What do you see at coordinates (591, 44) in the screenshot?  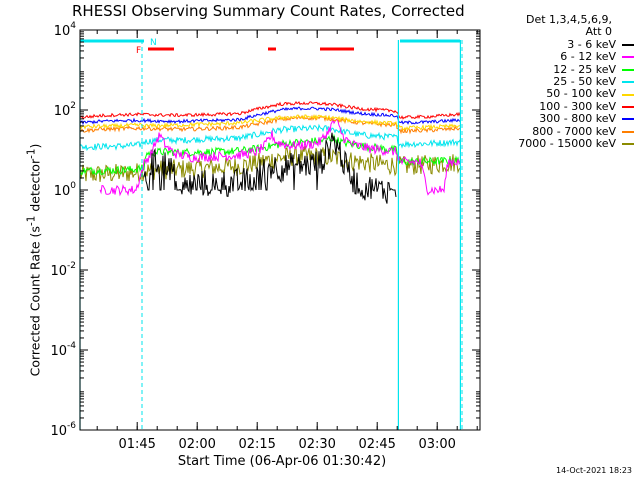 I see `legend-label: 3 - 6 keV` at bounding box center [591, 44].